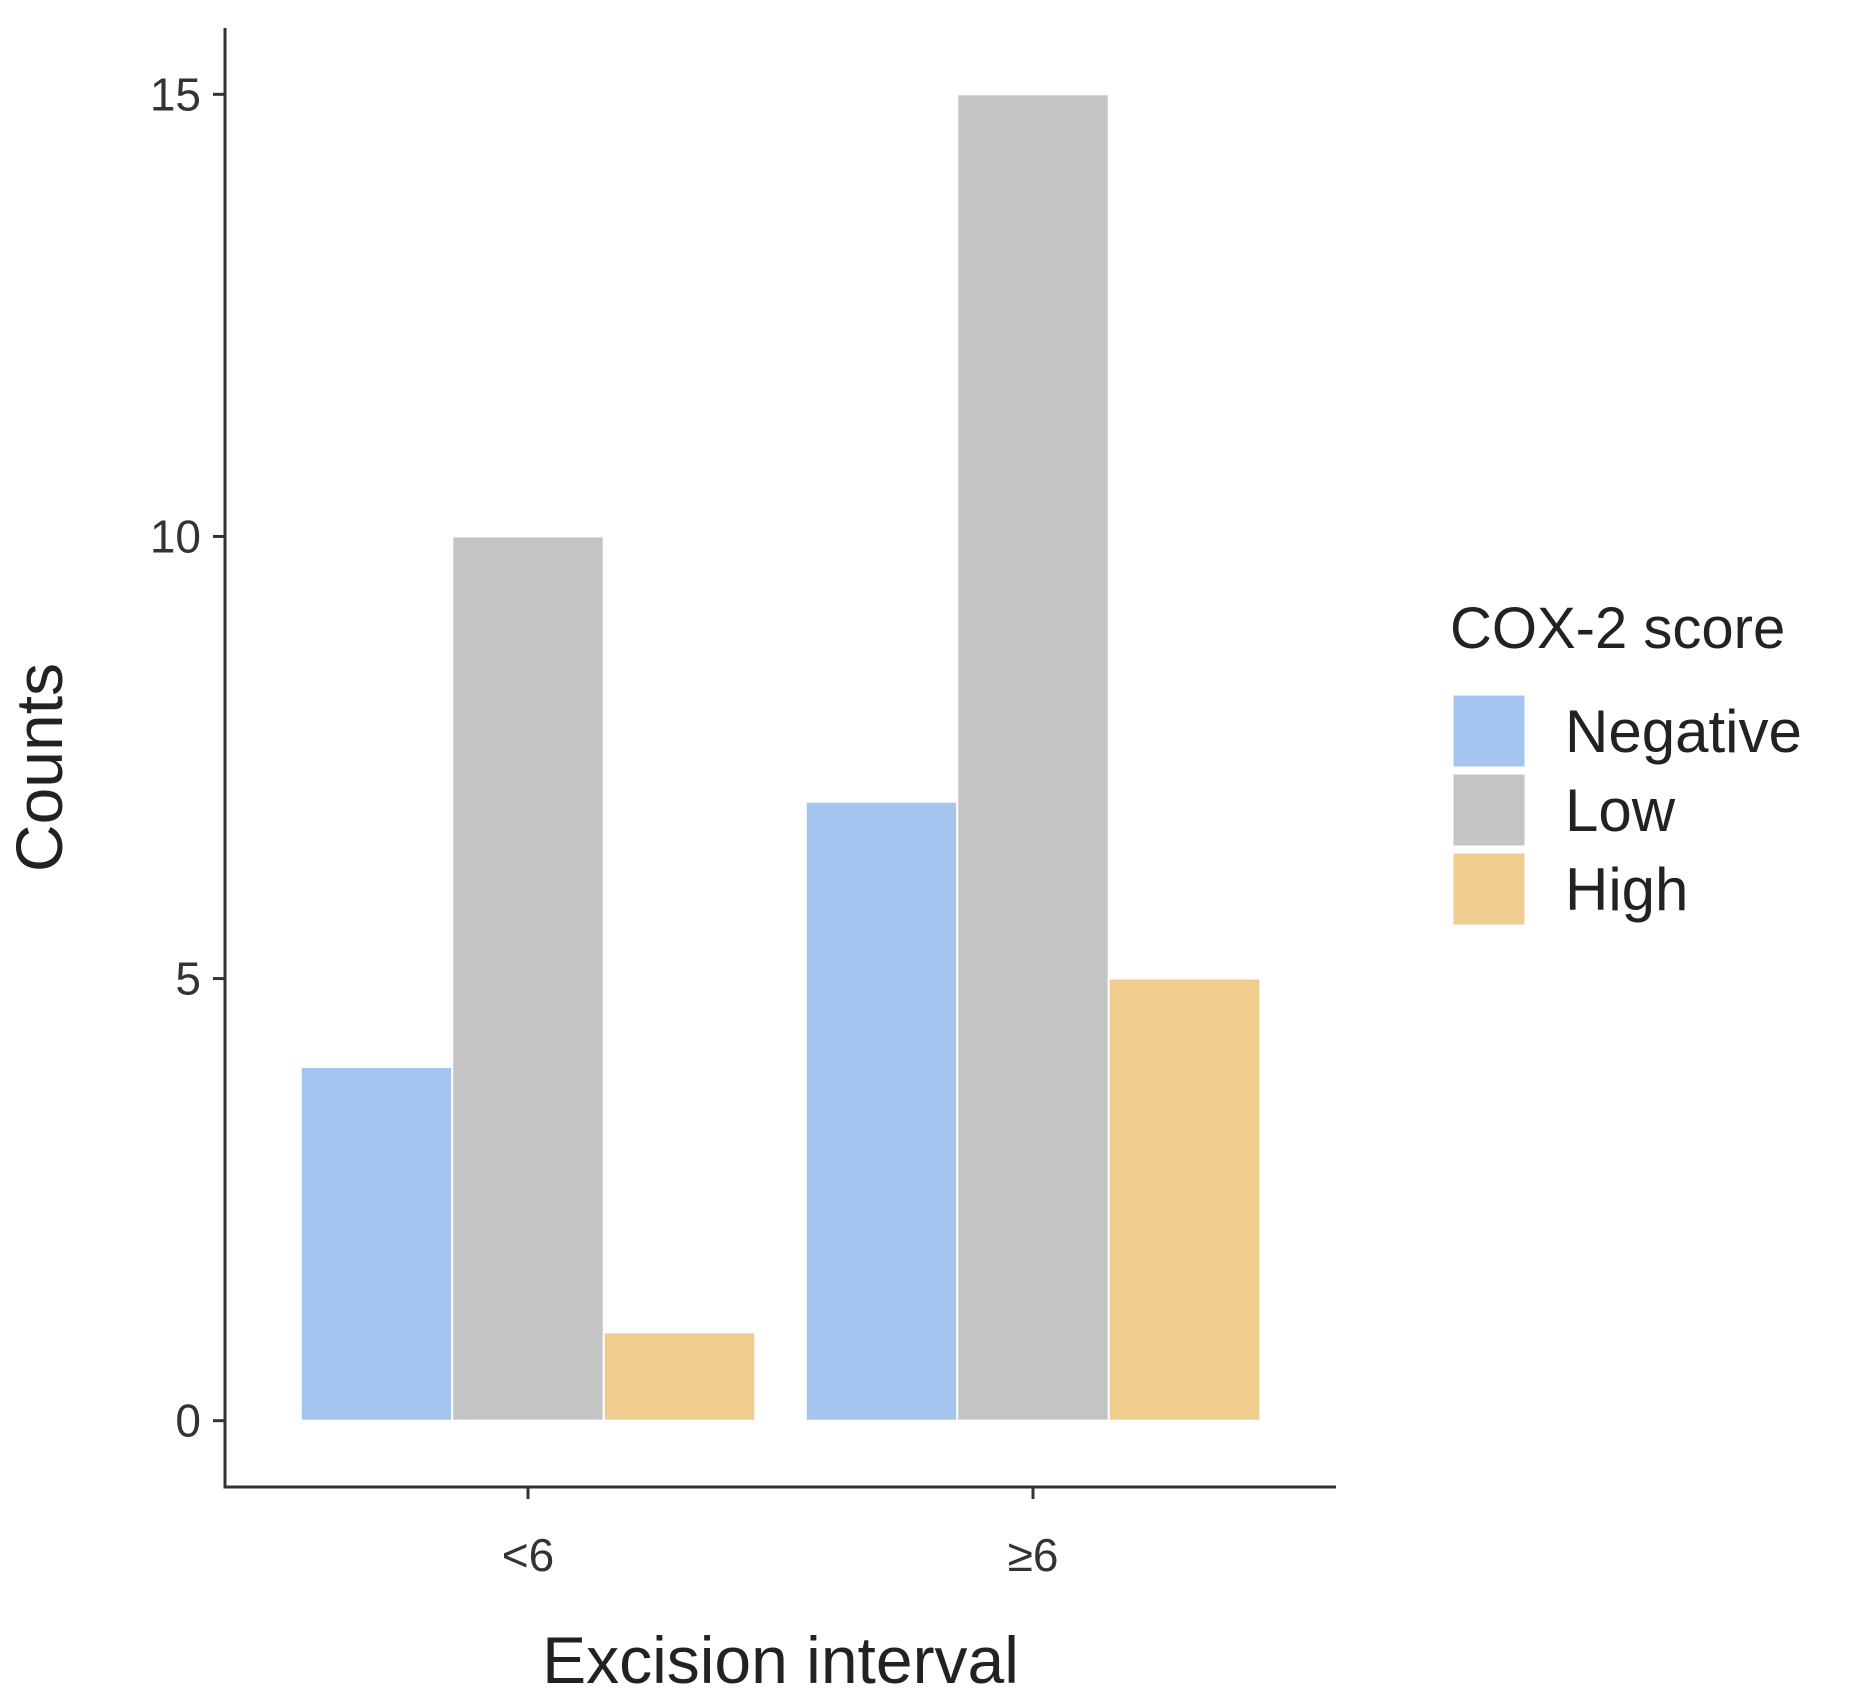  Describe the element at coordinates (780, 1534) in the screenshot. I see `x-axis-ticks: <6 ≥6` at that location.